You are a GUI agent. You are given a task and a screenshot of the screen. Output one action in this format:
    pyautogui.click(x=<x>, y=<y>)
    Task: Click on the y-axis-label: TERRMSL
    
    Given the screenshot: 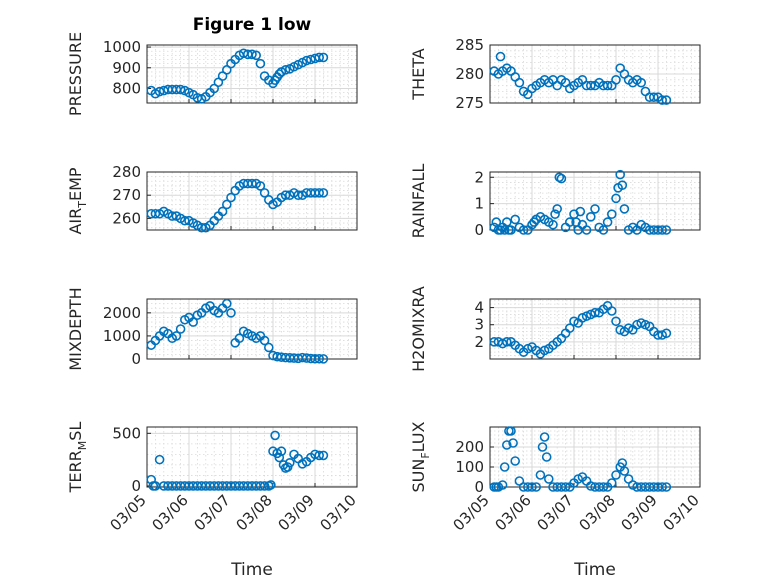 What is the action you would take?
    pyautogui.click(x=77, y=458)
    